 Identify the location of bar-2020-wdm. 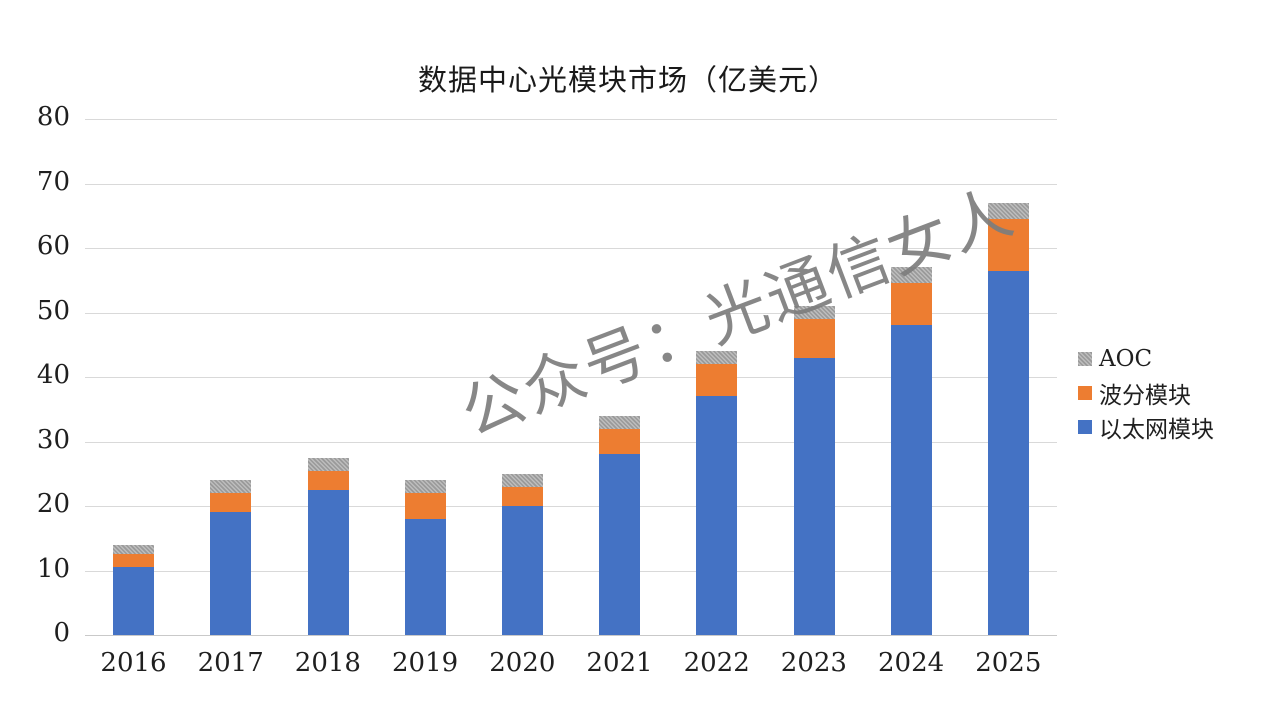
(522, 496).